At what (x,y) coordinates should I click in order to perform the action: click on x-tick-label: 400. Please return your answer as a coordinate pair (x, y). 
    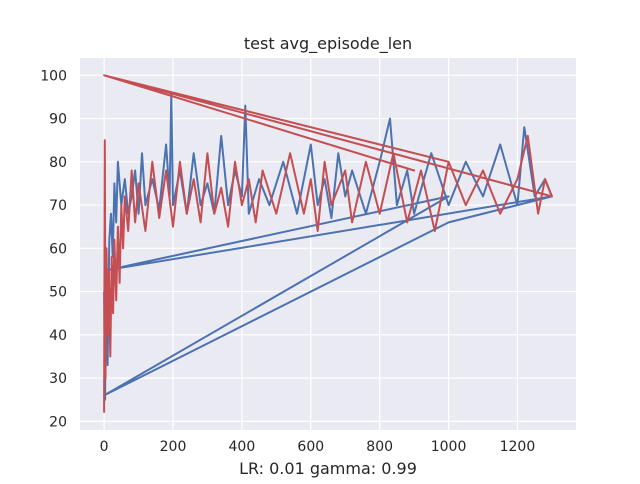
    Looking at the image, I should click on (242, 447).